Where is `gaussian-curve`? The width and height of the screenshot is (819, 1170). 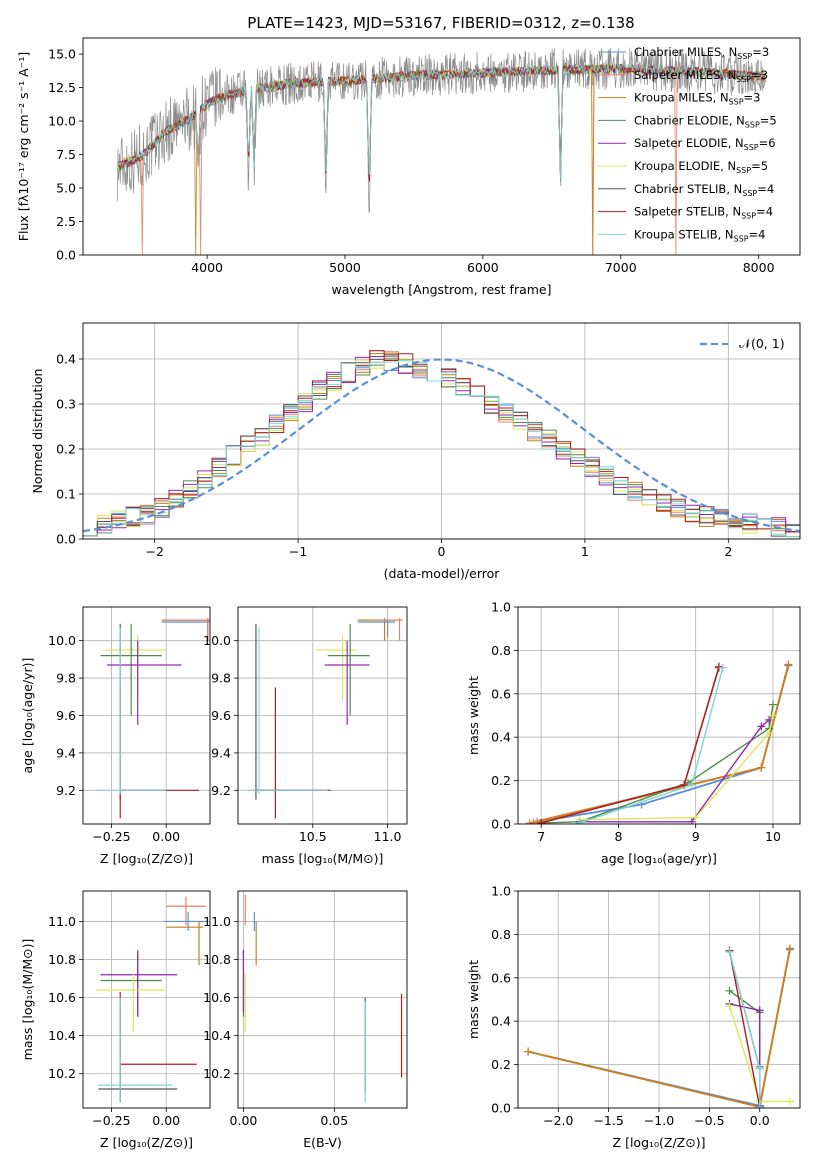
gaussian-curve is located at coordinates (441, 445).